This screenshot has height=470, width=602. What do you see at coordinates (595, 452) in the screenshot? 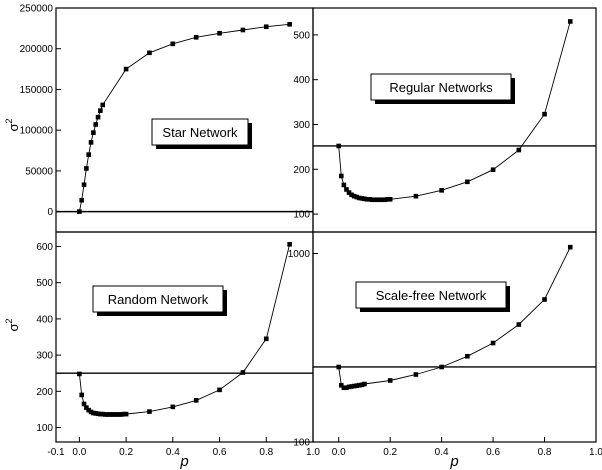
I see `x-tick-label: 1.0` at bounding box center [595, 452].